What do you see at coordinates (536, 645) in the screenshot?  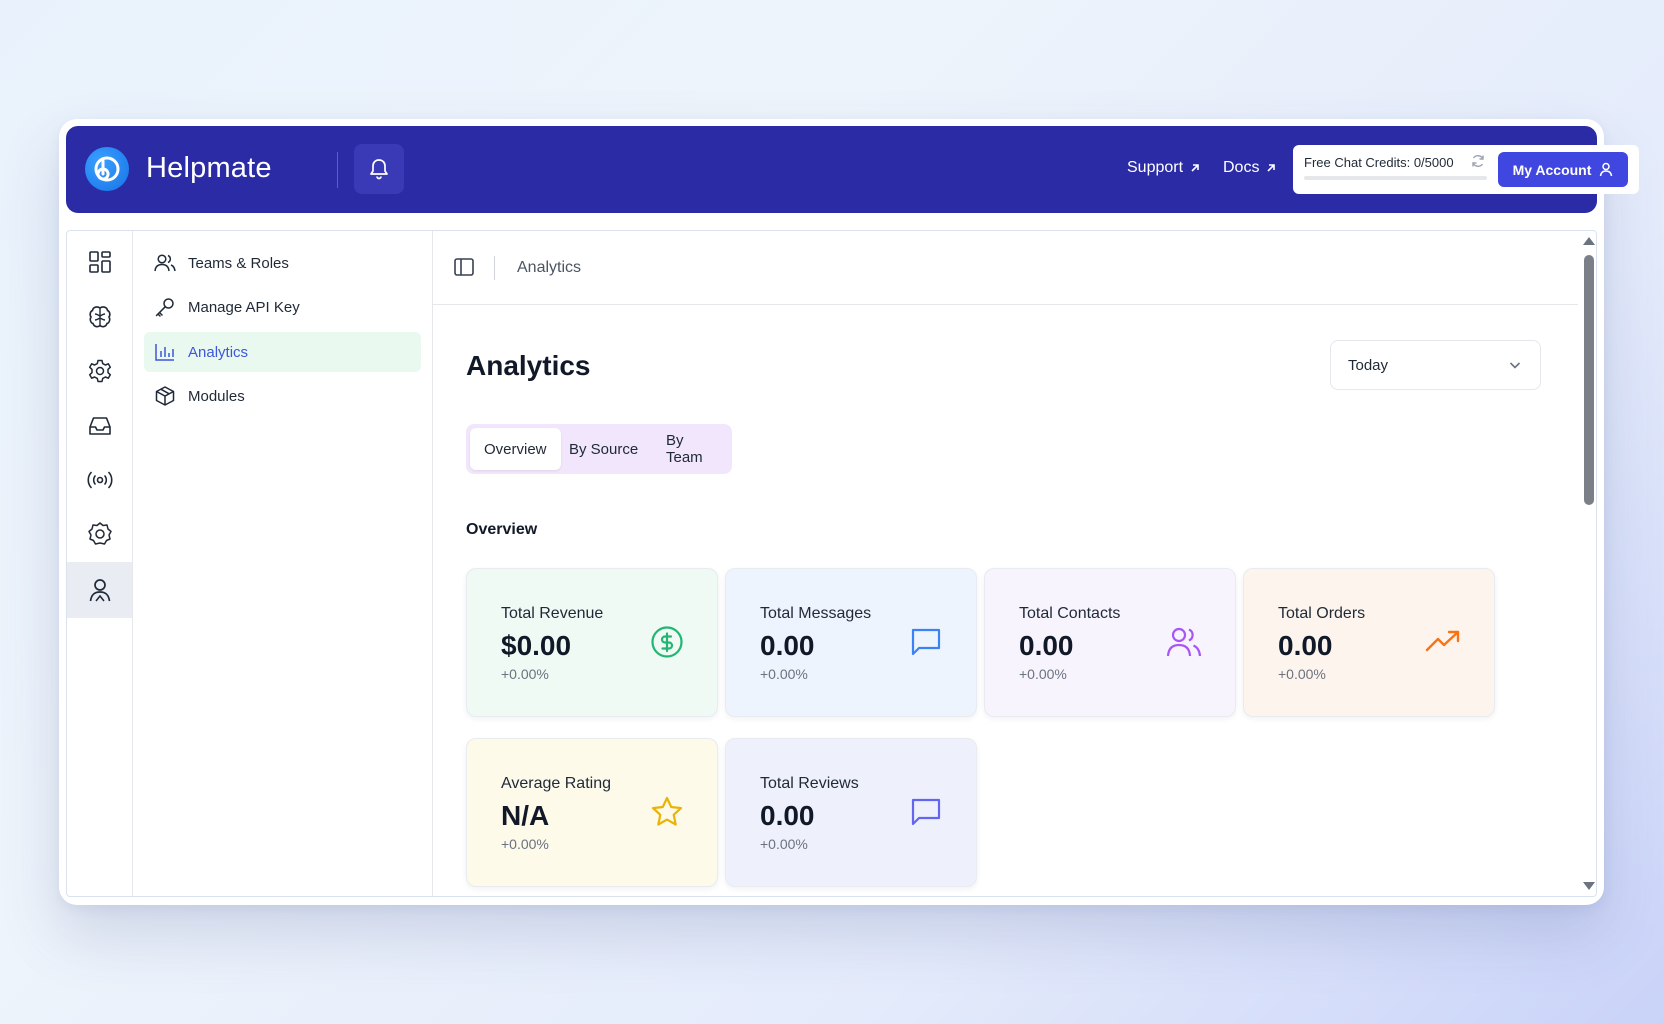 I see `stat-card-value: $0.00` at bounding box center [536, 645].